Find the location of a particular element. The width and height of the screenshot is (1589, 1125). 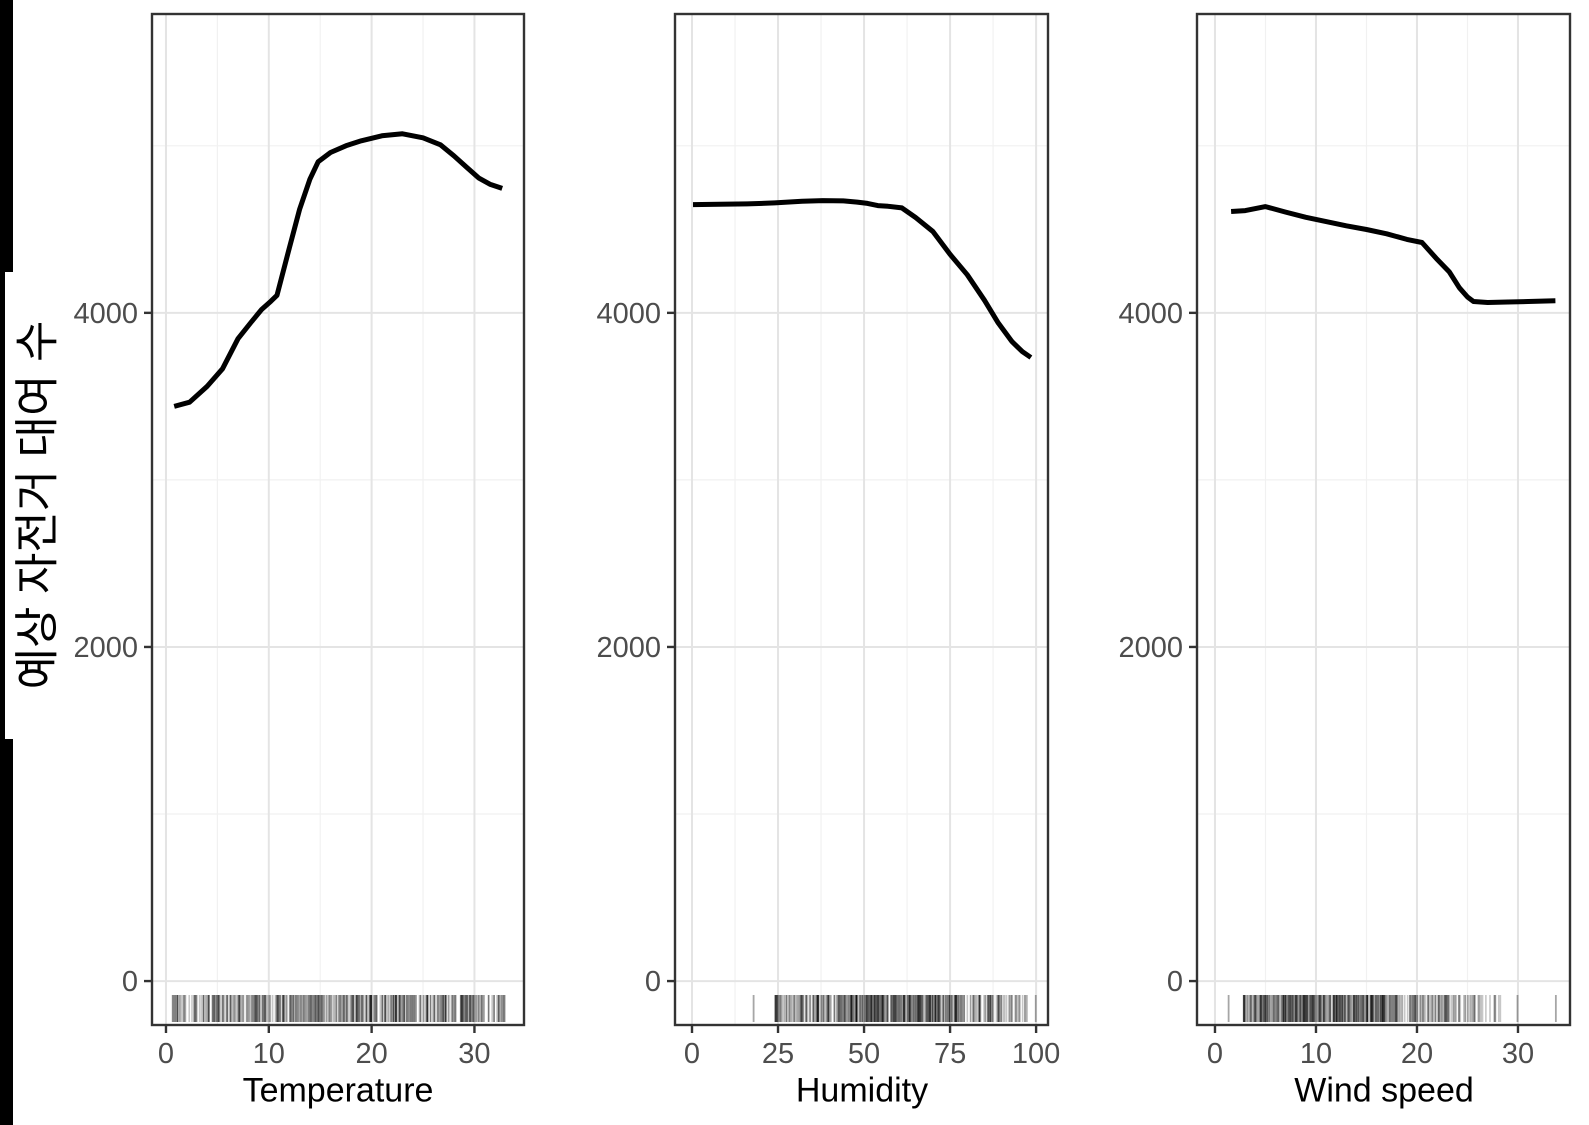

screen-edge-bar-middle is located at coordinates (2, 505).